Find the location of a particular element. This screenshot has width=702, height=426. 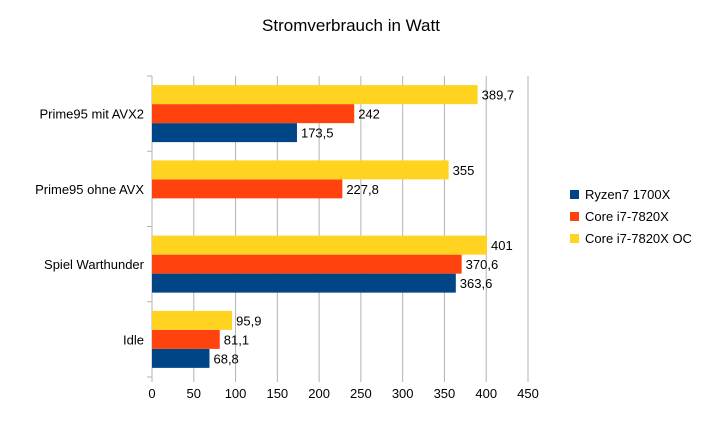

x-tick-label: 300 is located at coordinates (403, 393).